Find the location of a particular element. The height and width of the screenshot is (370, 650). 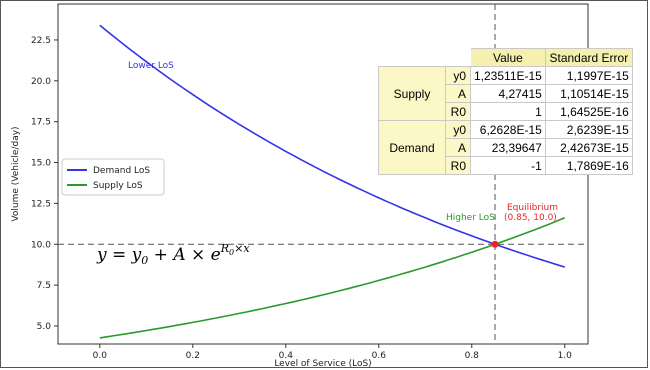

table-row: Supply y0 1,23511E-15 1,1997E-15 is located at coordinates (505, 93).